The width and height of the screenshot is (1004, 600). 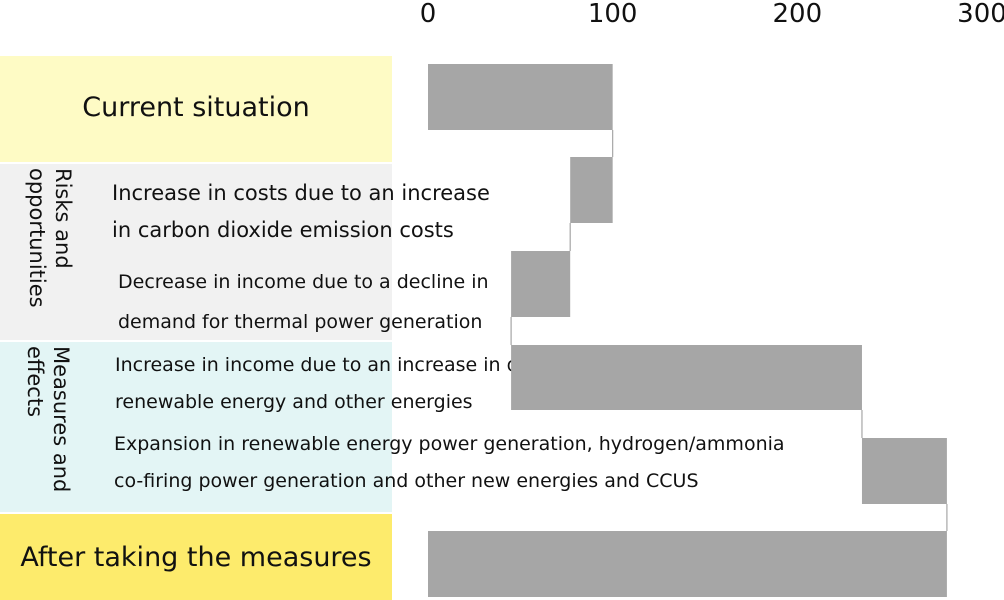 What do you see at coordinates (48, 419) in the screenshot?
I see `measures-label: Measures and effects` at bounding box center [48, 419].